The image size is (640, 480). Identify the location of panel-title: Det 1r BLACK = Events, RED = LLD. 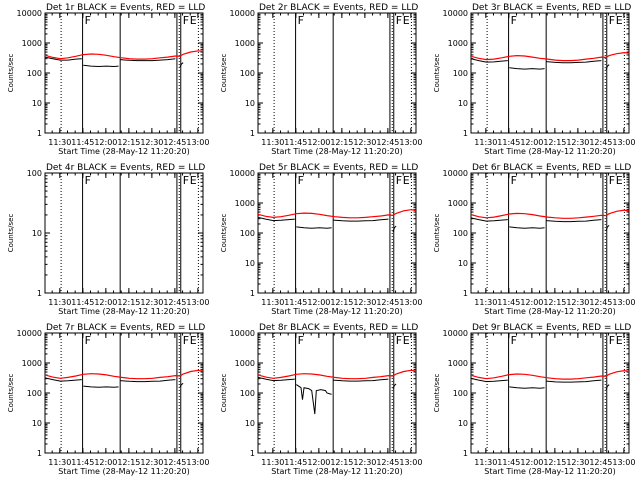
(125, 8).